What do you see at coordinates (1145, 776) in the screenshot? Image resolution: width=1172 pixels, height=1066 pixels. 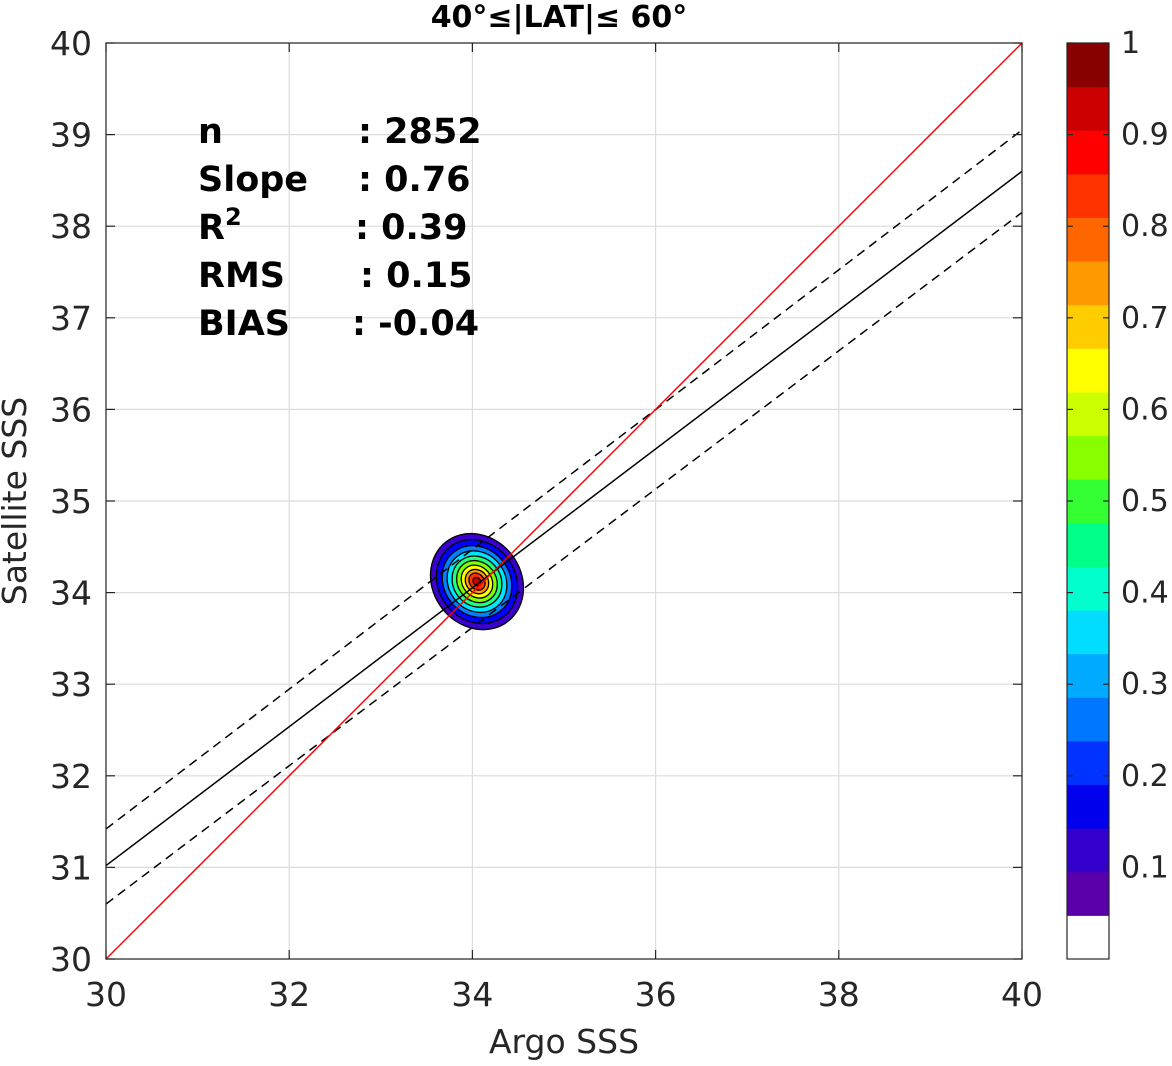 I see `colorbar-tick-label: 0.2` at bounding box center [1145, 776].